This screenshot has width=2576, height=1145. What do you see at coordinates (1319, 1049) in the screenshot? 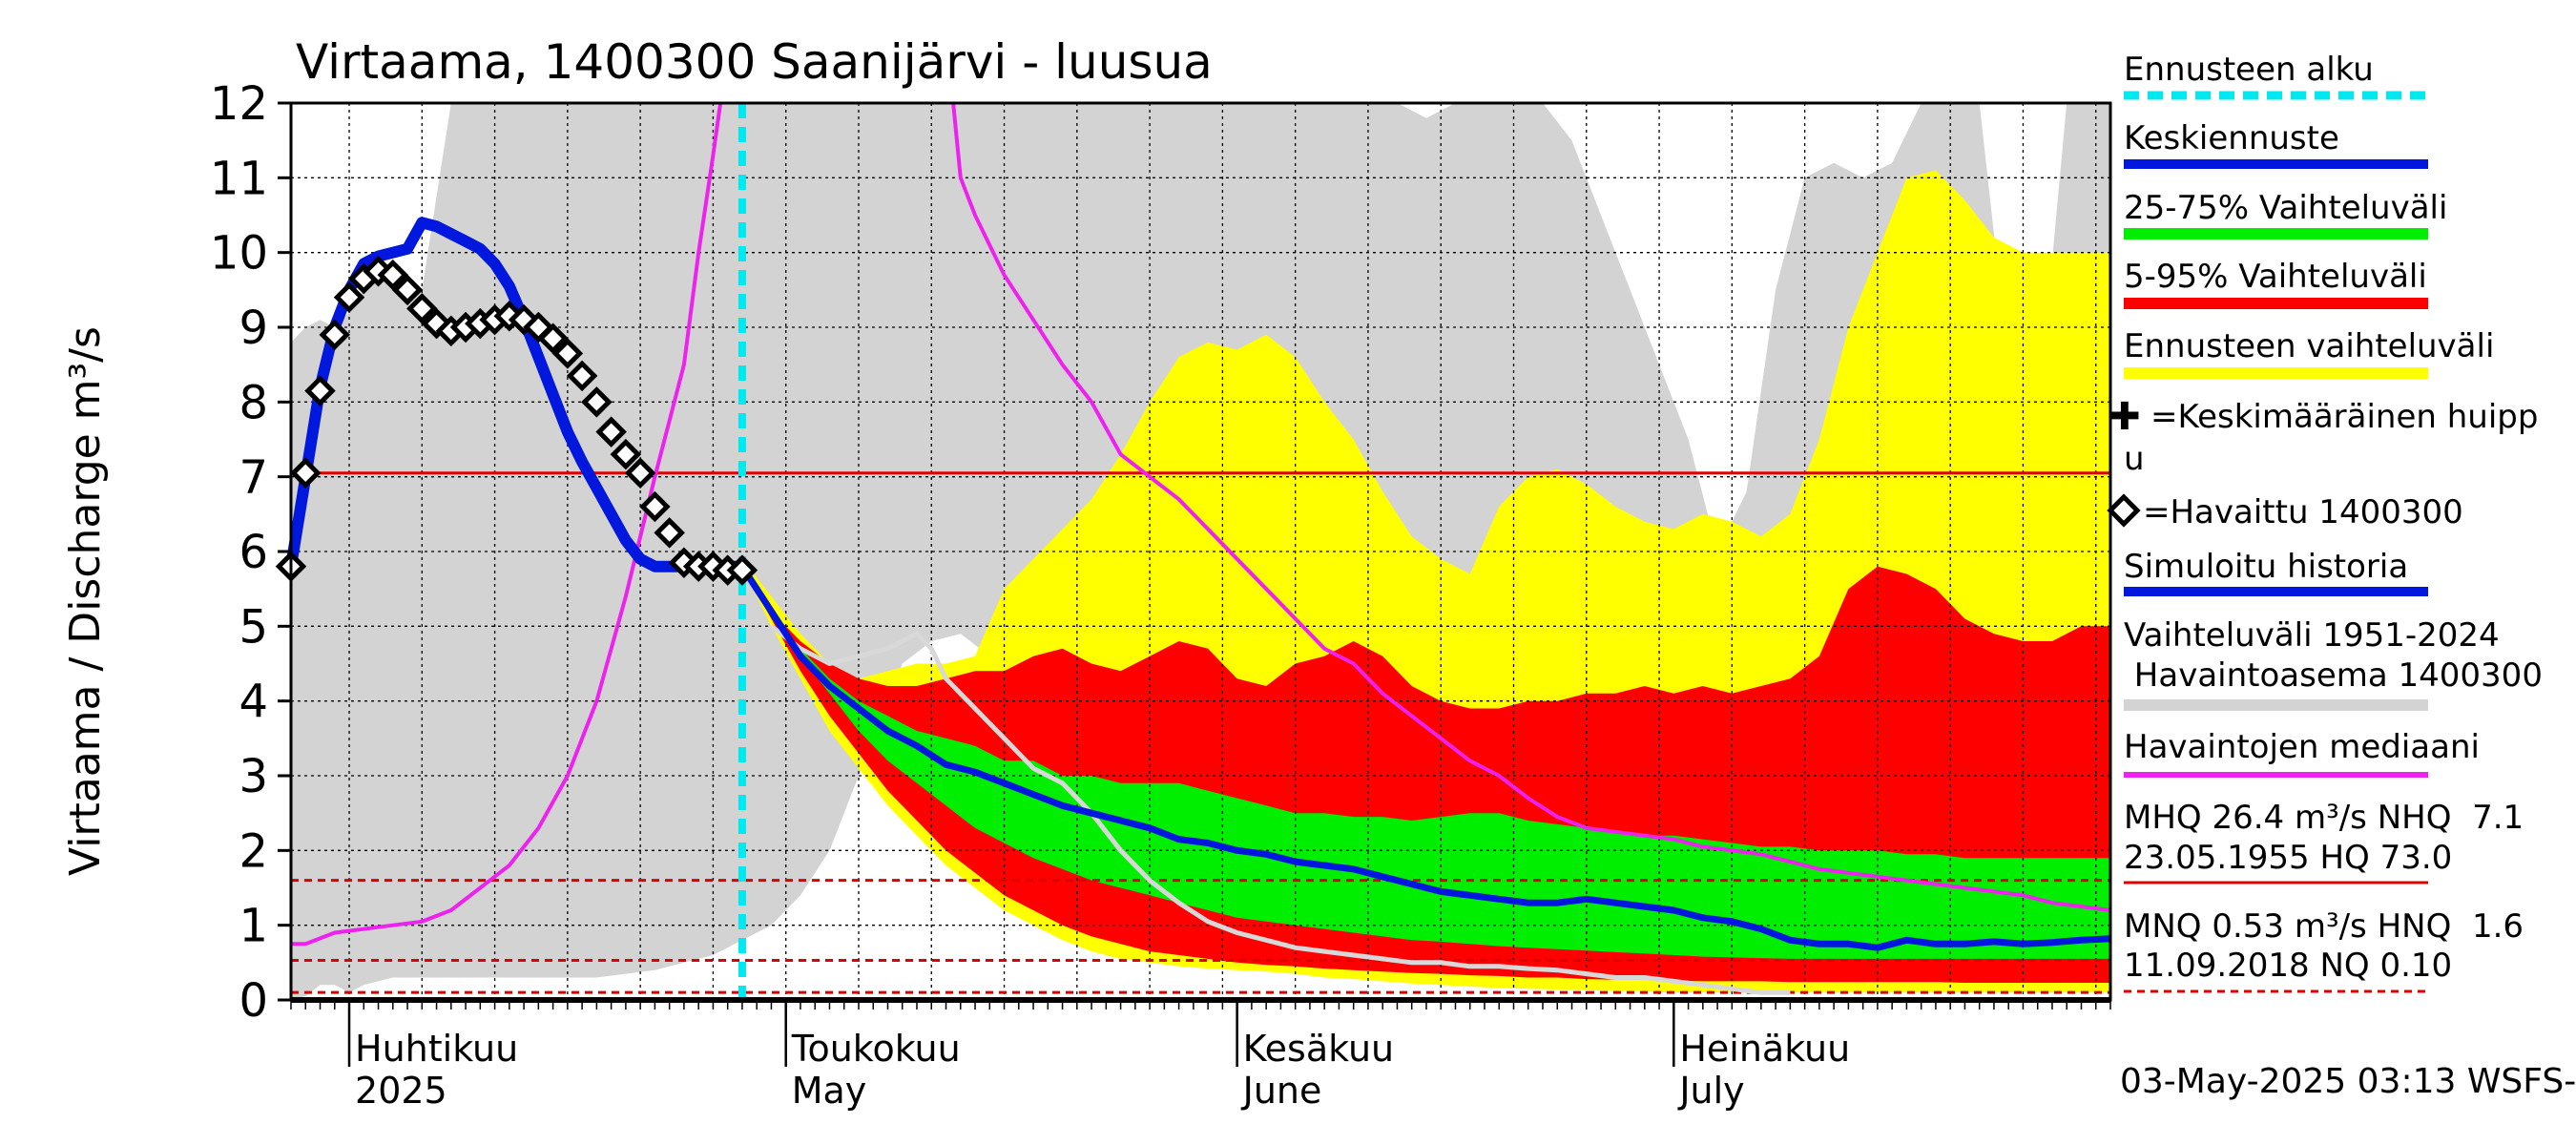
I see `x-month-label-fi: Kesäkuu` at bounding box center [1319, 1049].